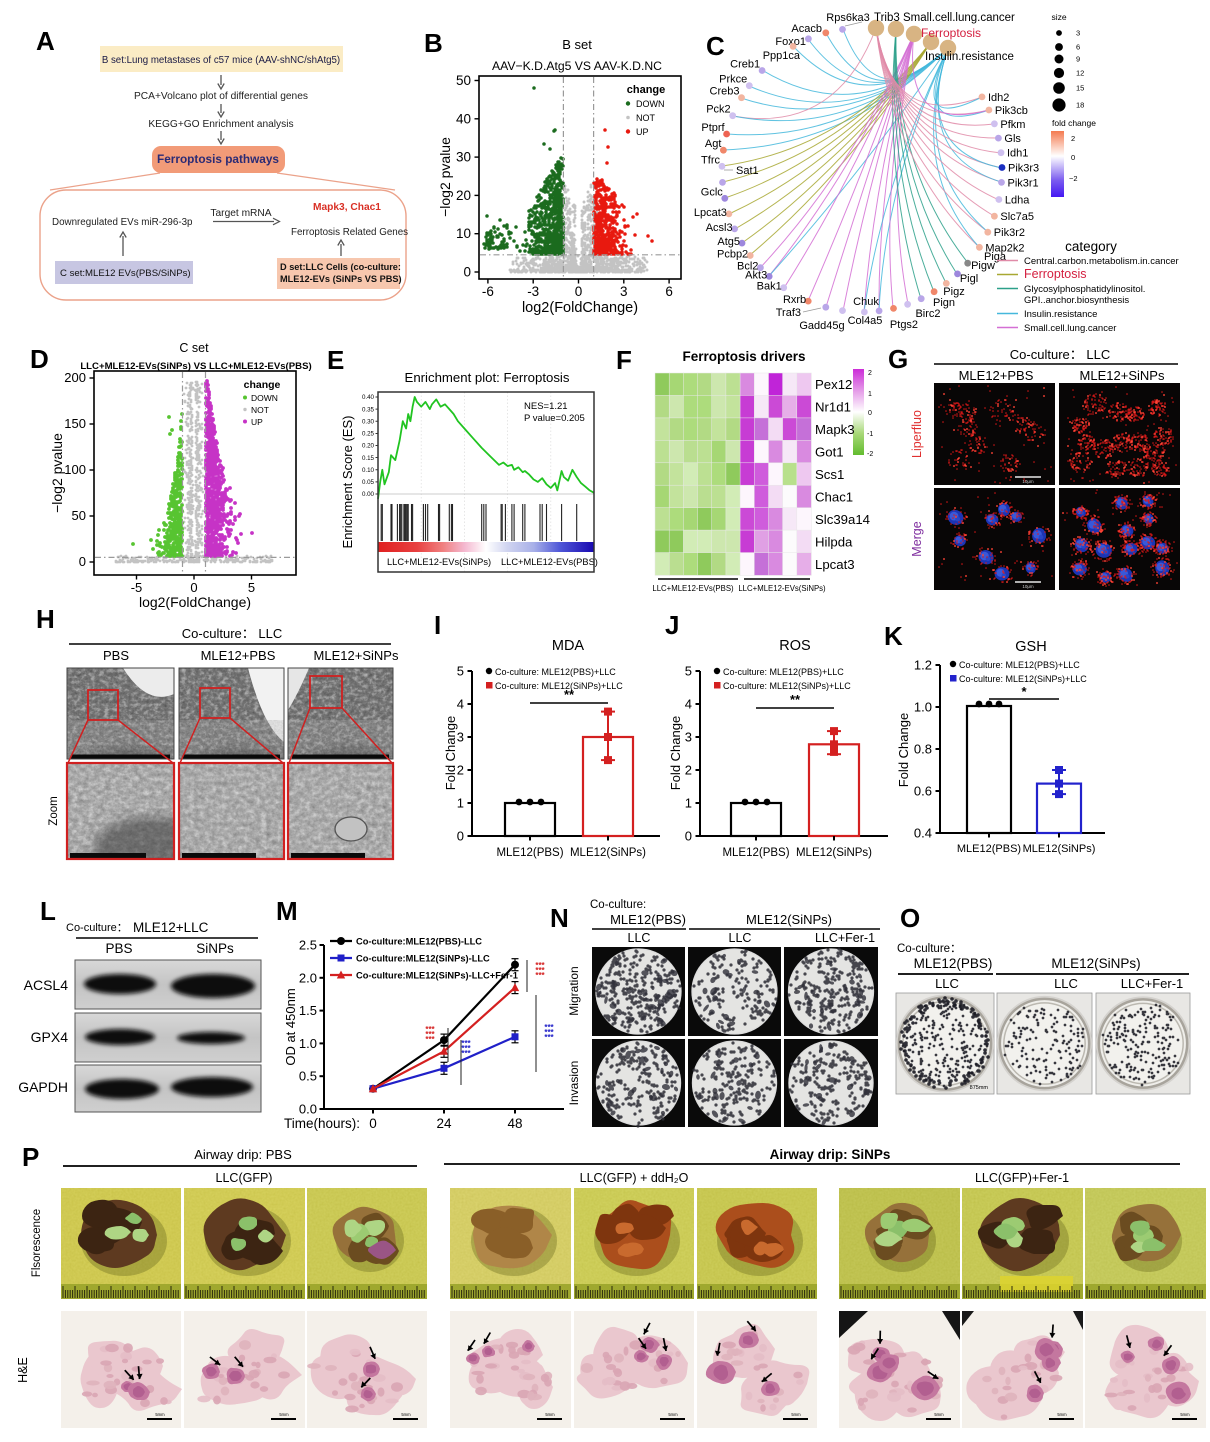 Image resolution: width=1210 pixels, height=1442 pixels. I want to click on svg-text: MLE12-EVs (SiNPs VS PBS), so click(341, 279).